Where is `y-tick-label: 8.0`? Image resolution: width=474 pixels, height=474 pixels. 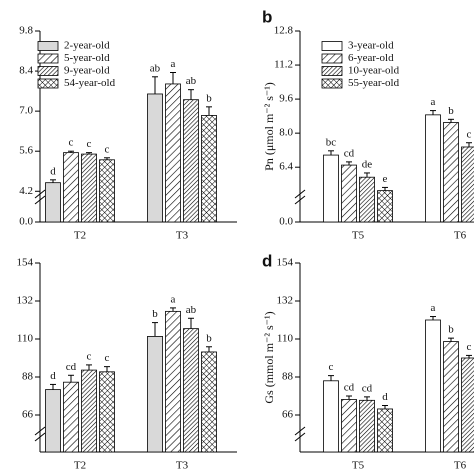 y-tick-label: 8.0 is located at coordinates (286, 133).